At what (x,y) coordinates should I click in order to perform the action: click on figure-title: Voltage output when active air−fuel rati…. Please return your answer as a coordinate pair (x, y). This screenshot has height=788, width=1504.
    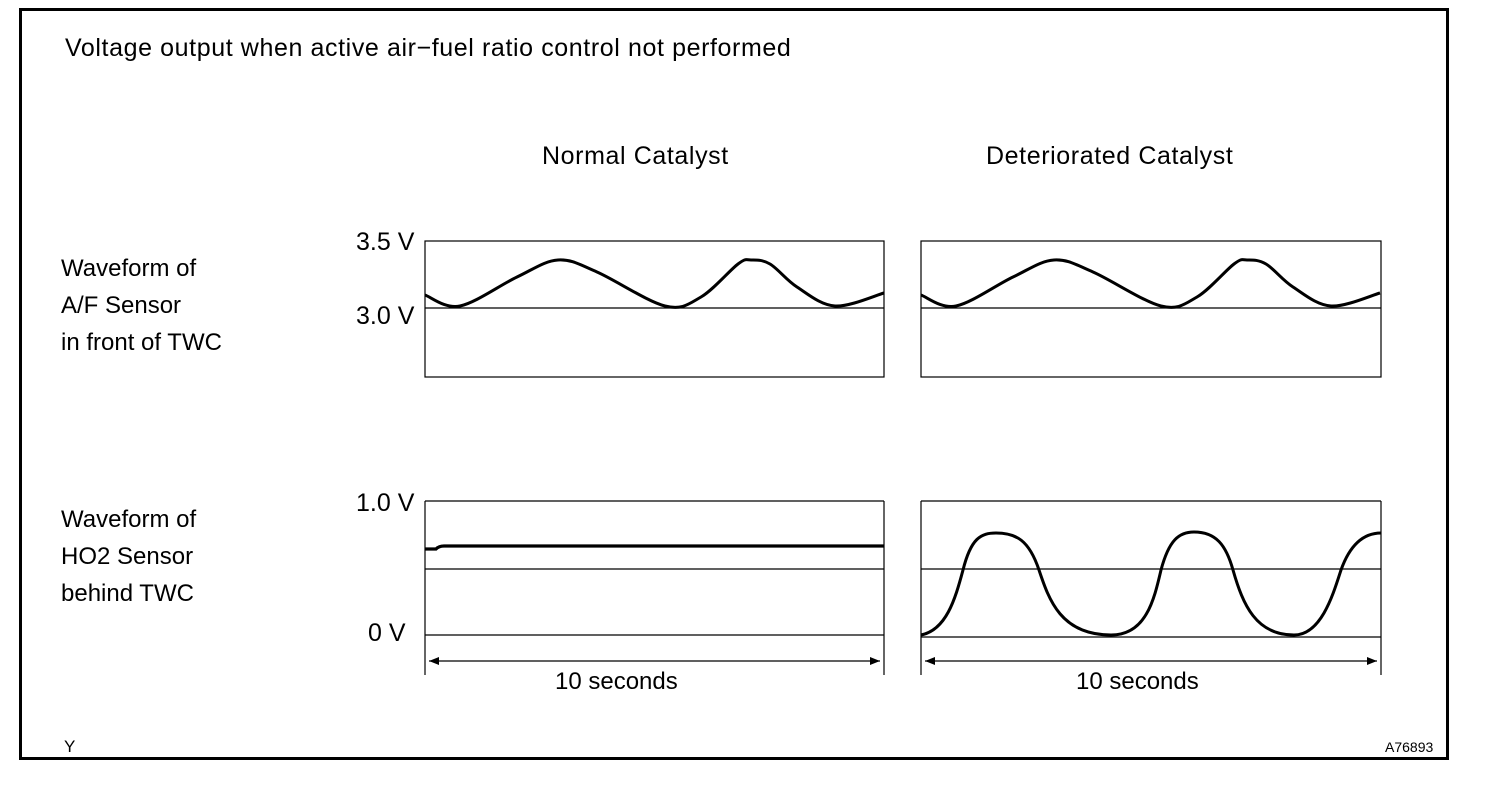
    Looking at the image, I should click on (428, 48).